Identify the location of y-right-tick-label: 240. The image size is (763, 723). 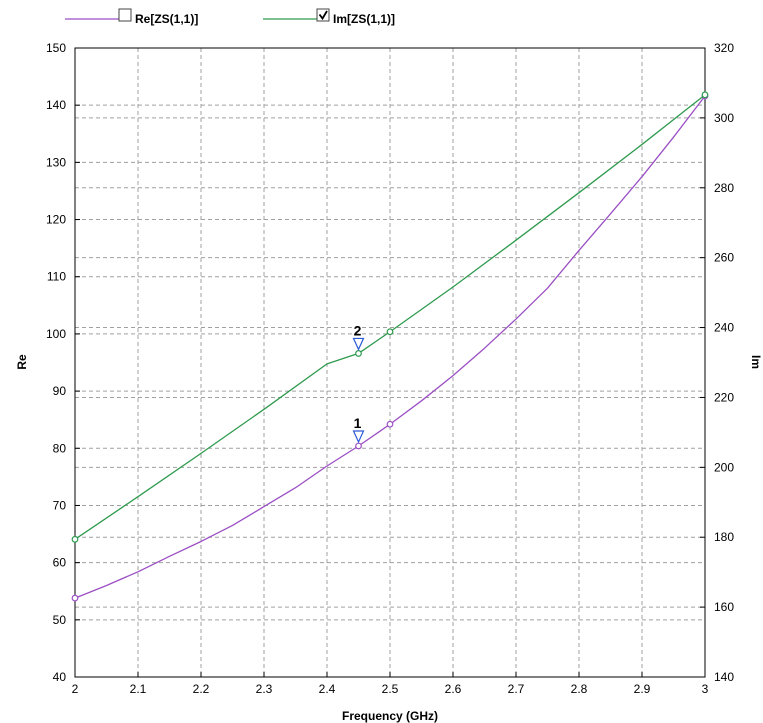
(724, 328).